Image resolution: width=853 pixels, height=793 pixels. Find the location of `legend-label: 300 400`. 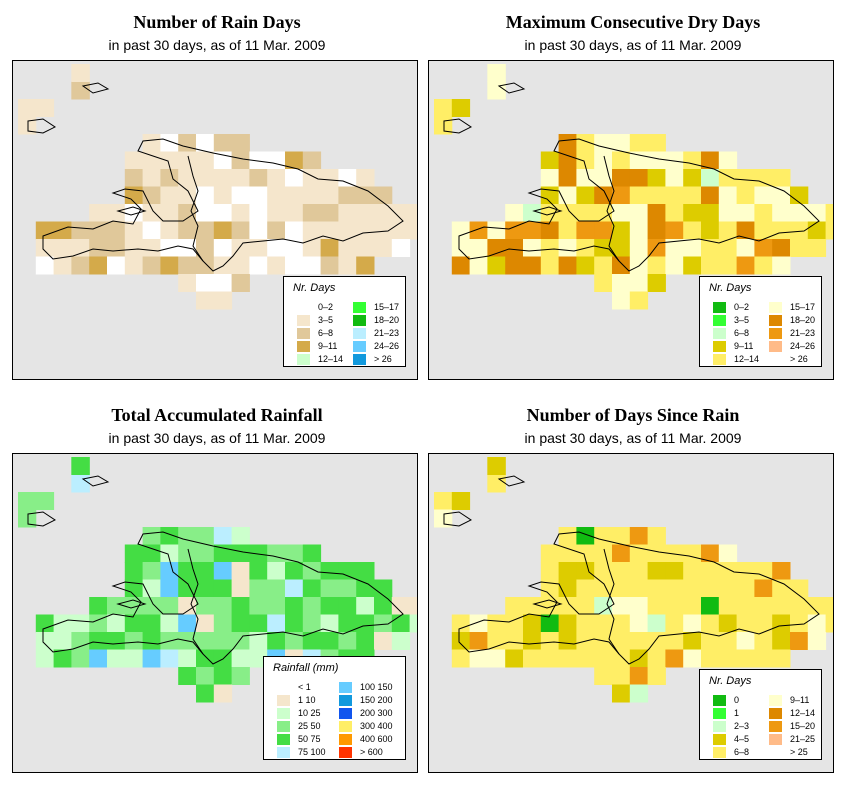

legend-label: 300 400 is located at coordinates (376, 726).